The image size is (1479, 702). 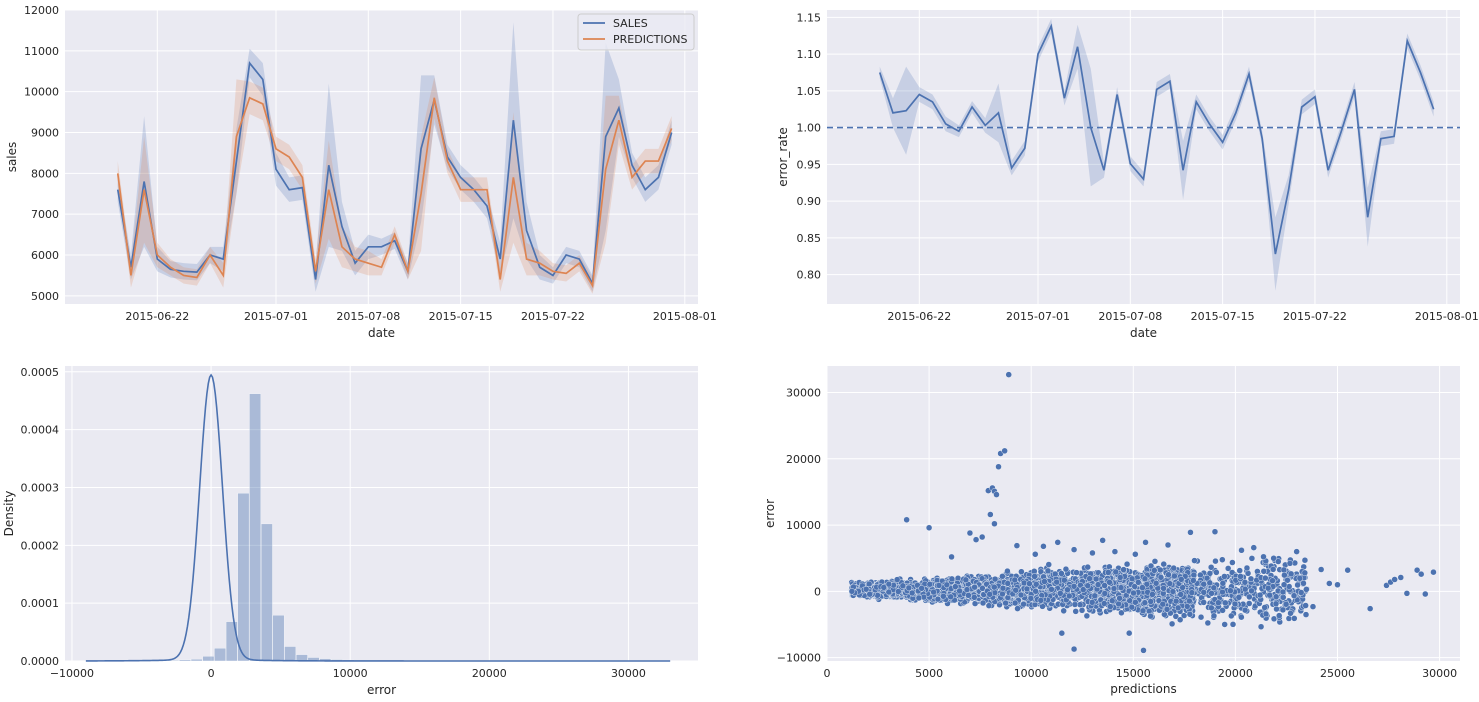 What do you see at coordinates (817, 591) in the screenshot?
I see `y-tick-label: 0` at bounding box center [817, 591].